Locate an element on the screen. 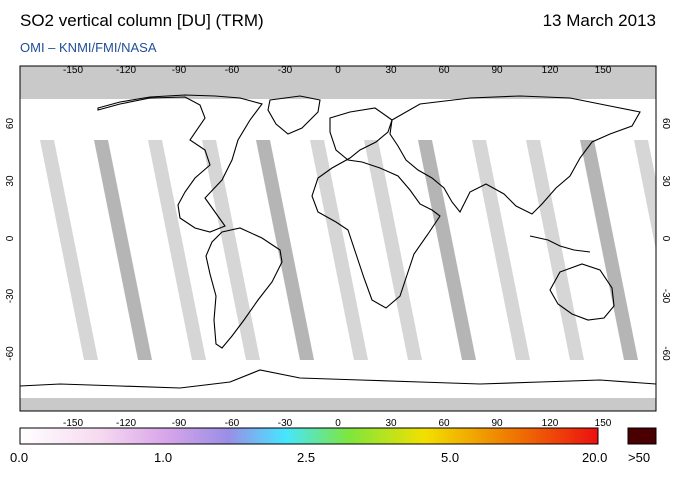 The width and height of the screenshot is (676, 480). colorbar-label-2: 2.5 is located at coordinates (306, 457).